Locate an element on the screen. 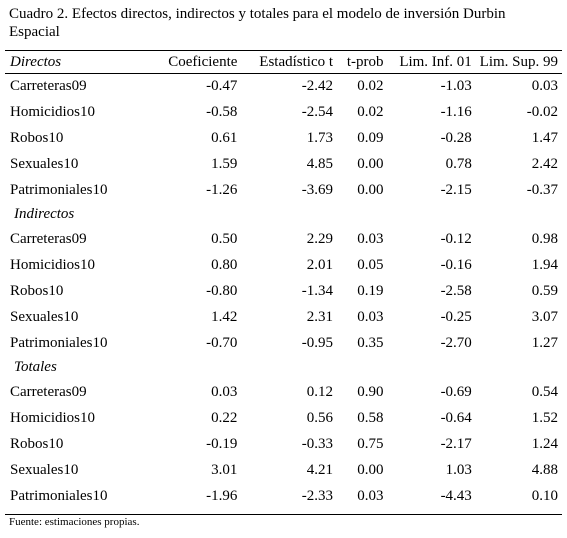 The image size is (567, 538). table-row: Robos10 0.61 1.73 0.09 -0.28 1.47 is located at coordinates (283, 138).